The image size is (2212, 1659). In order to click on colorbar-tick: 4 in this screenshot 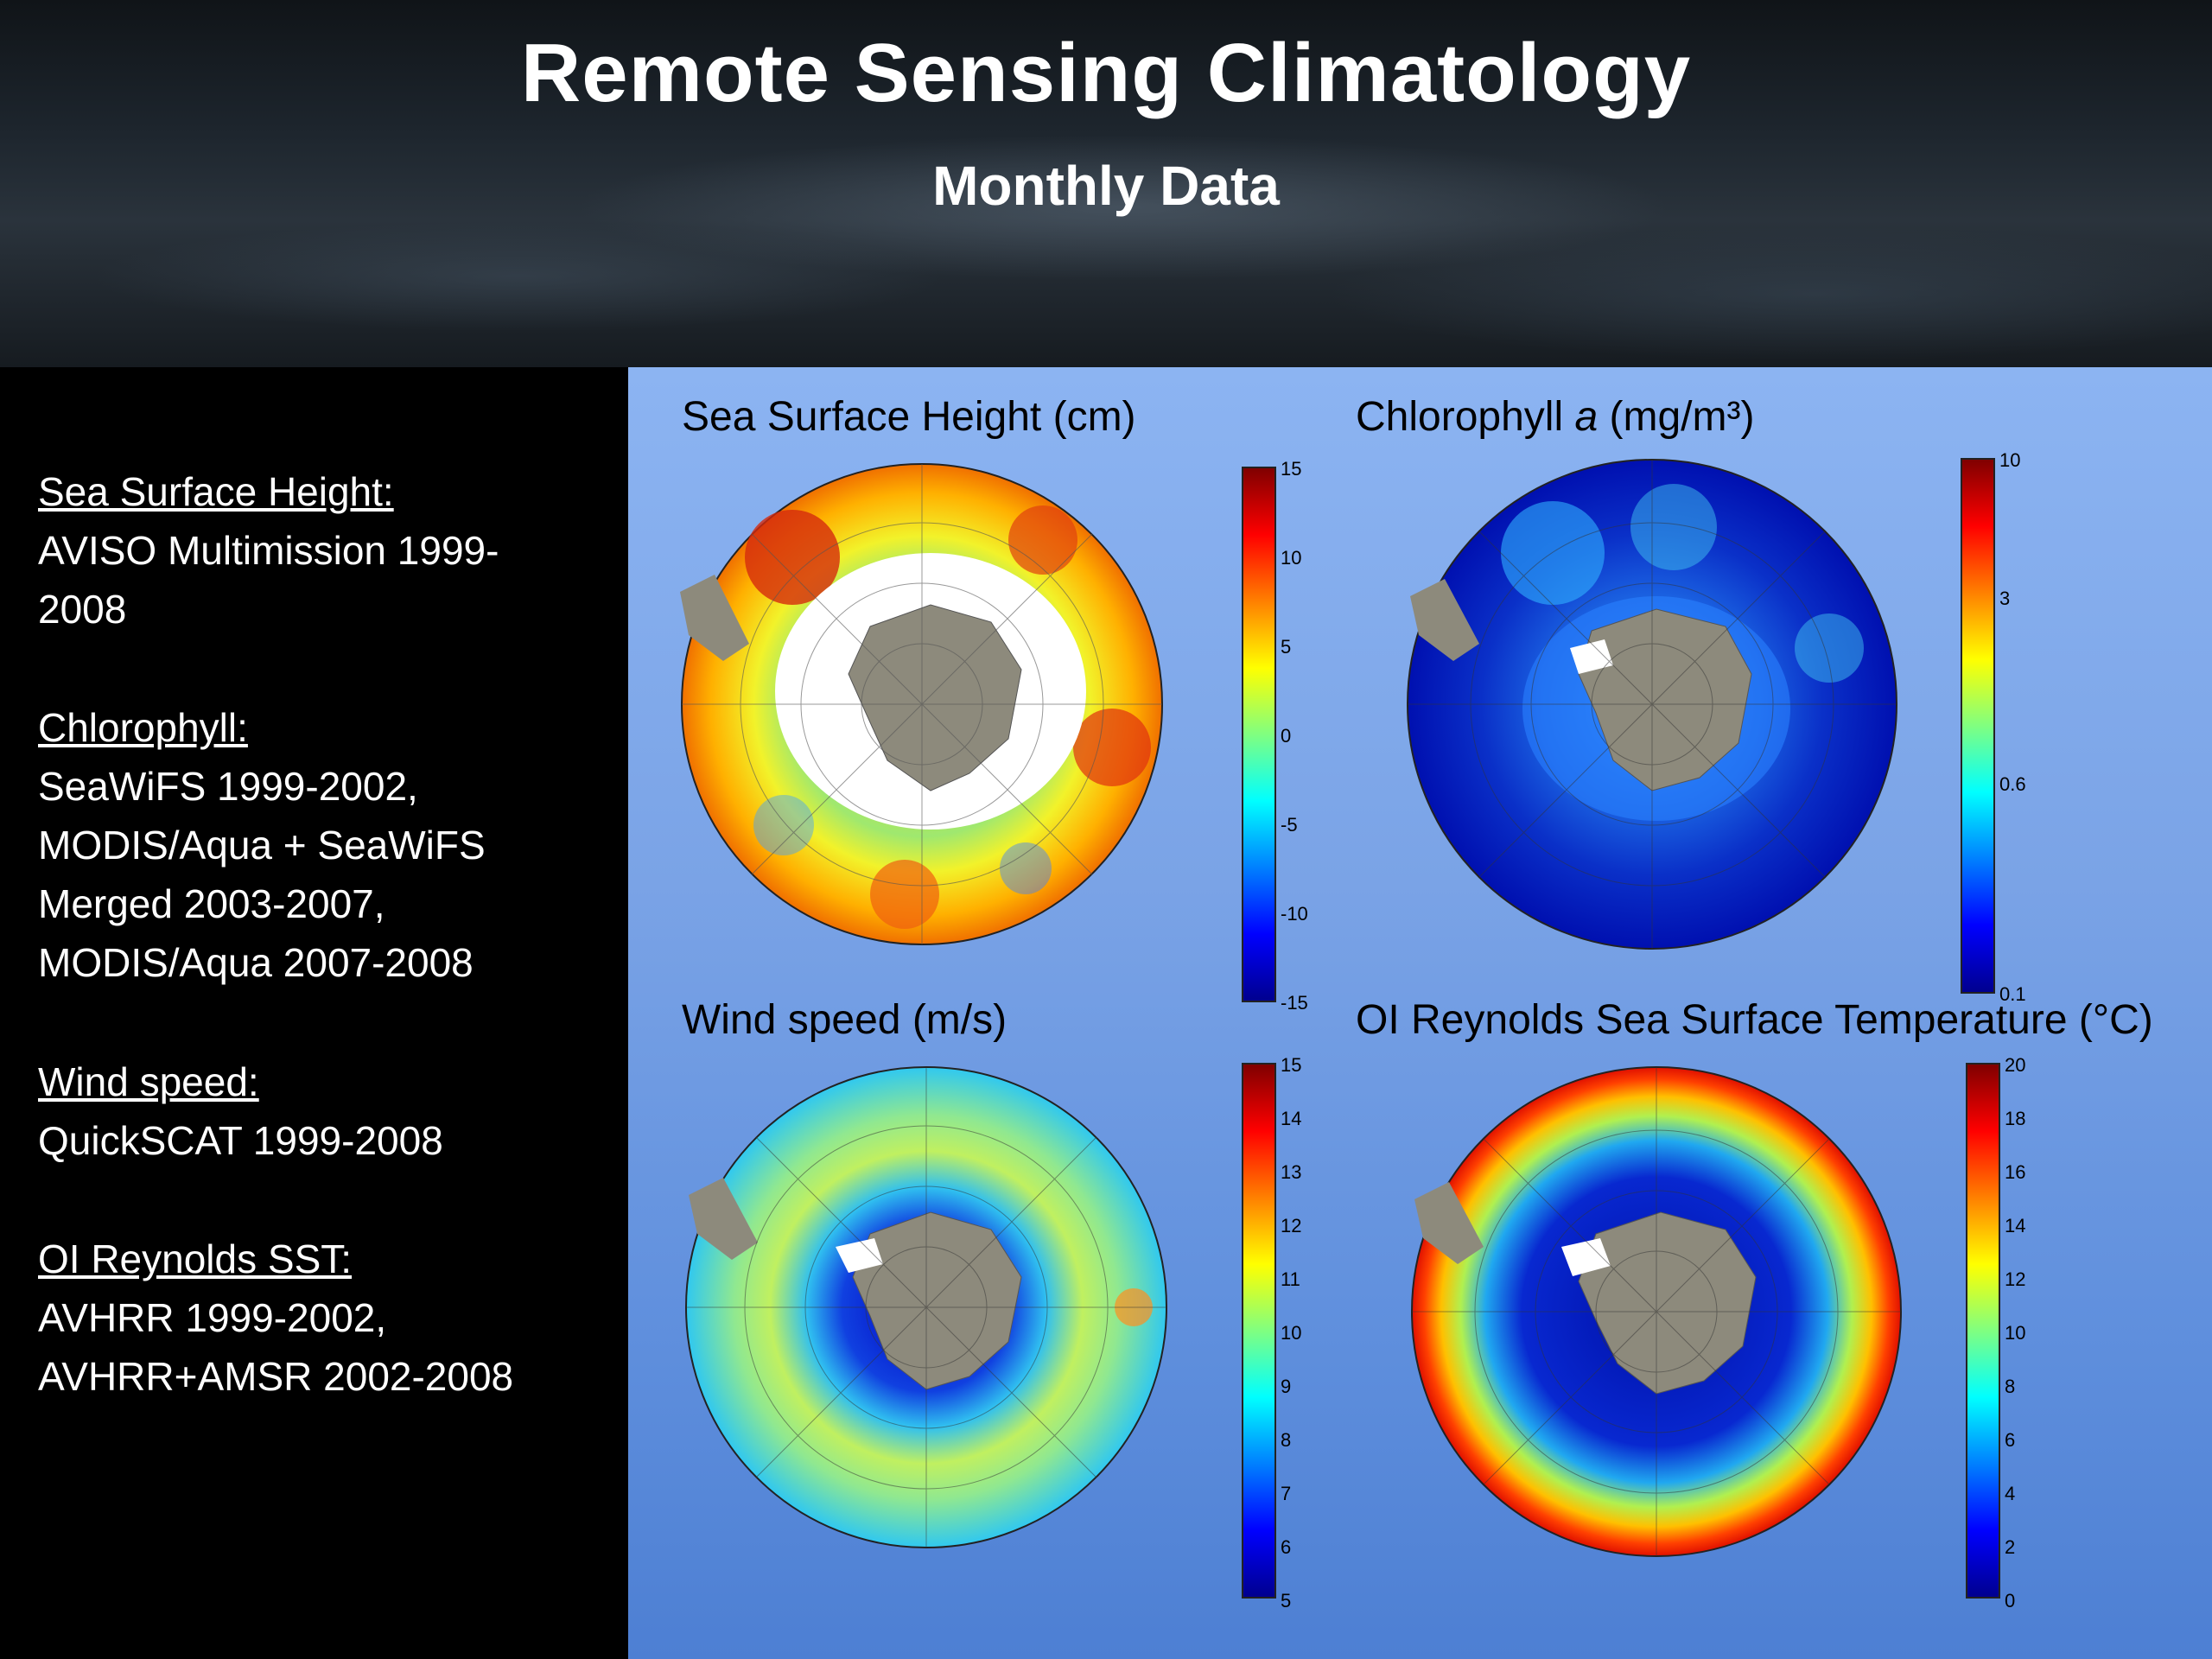, I will do `click(2010, 1493)`.